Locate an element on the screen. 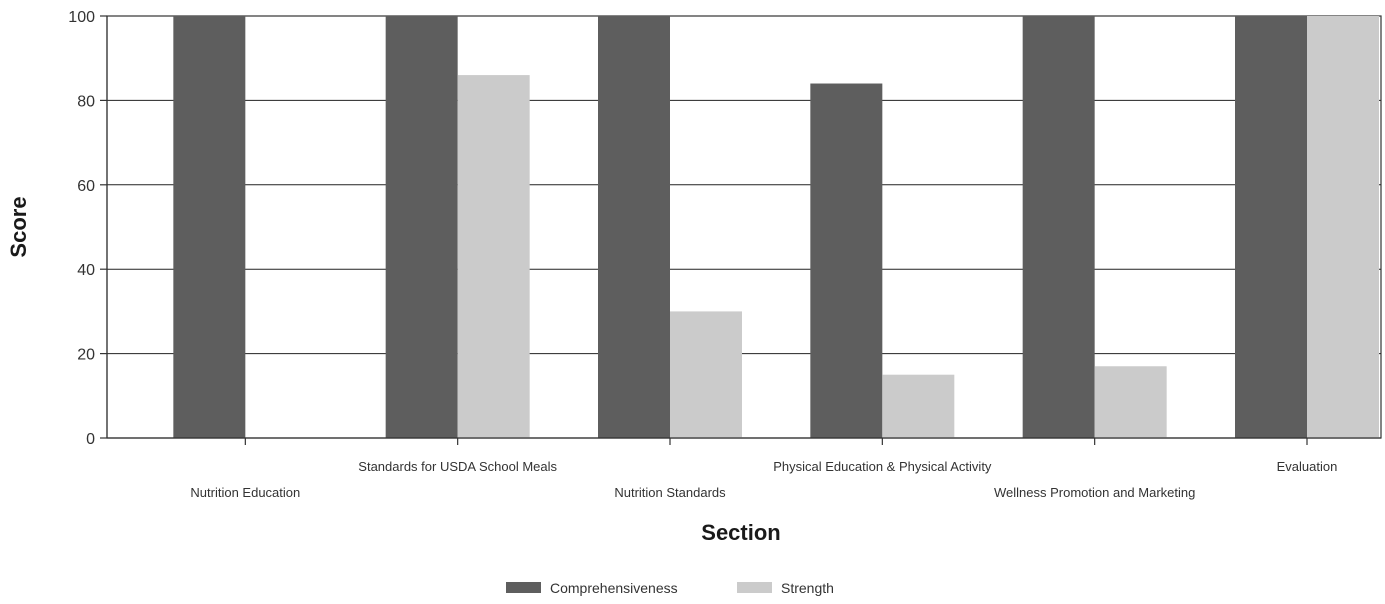  x-tick-label-5: Evaluation is located at coordinates (1307, 466).